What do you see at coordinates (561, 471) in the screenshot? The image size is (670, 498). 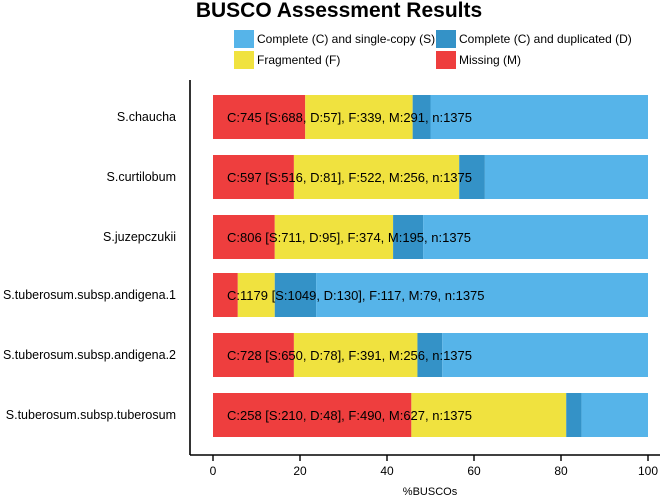 I see `x-tick-label: 80` at bounding box center [561, 471].